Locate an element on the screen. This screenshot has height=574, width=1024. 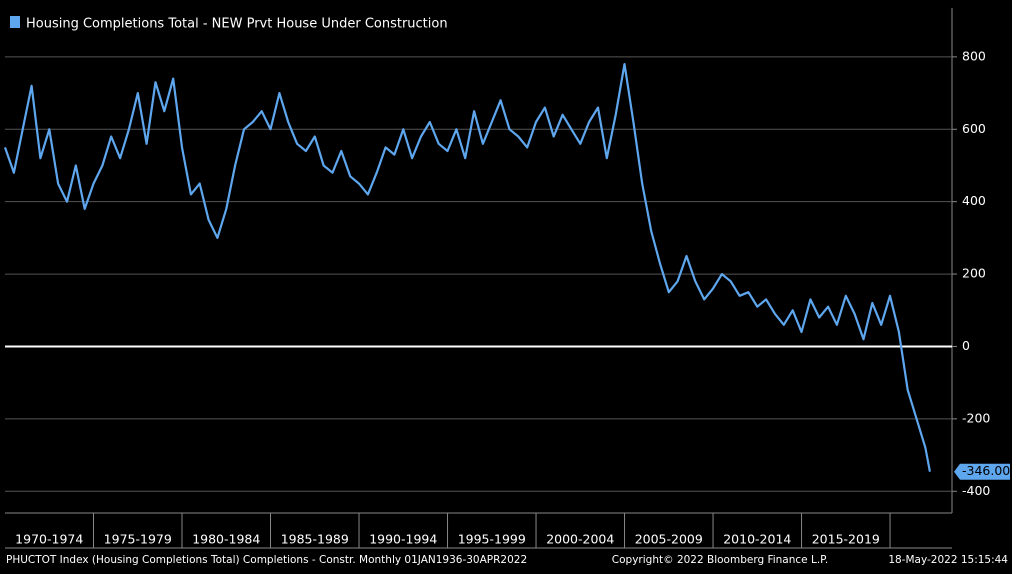
y-tick-label: -200 is located at coordinates (976, 417).